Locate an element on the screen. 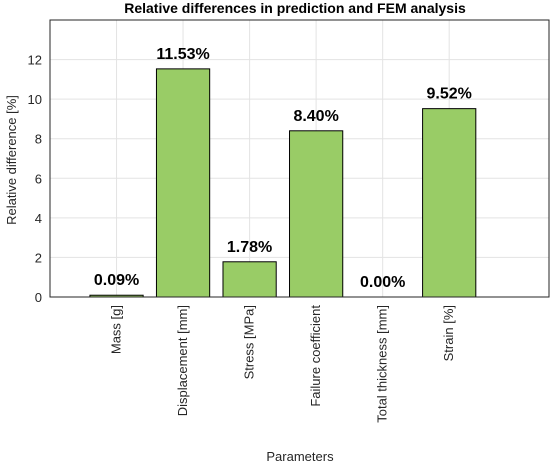 The height and width of the screenshot is (467, 550). y-tick-label: 0 is located at coordinates (38, 297).